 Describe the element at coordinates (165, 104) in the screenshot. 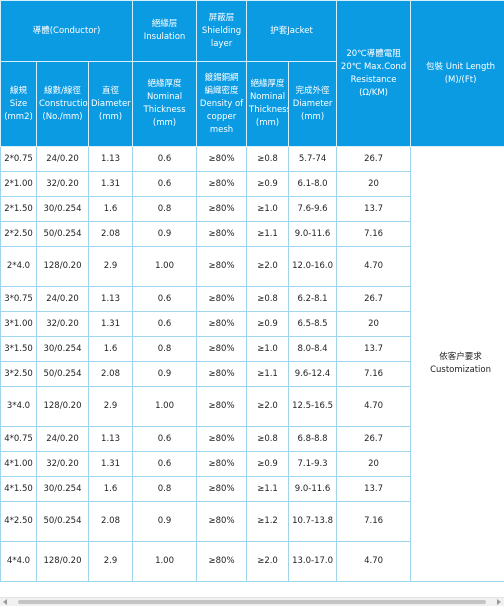

I see `header-insulation-thickness: 絕緣厚度 Nominal Thickness (mm)` at that location.